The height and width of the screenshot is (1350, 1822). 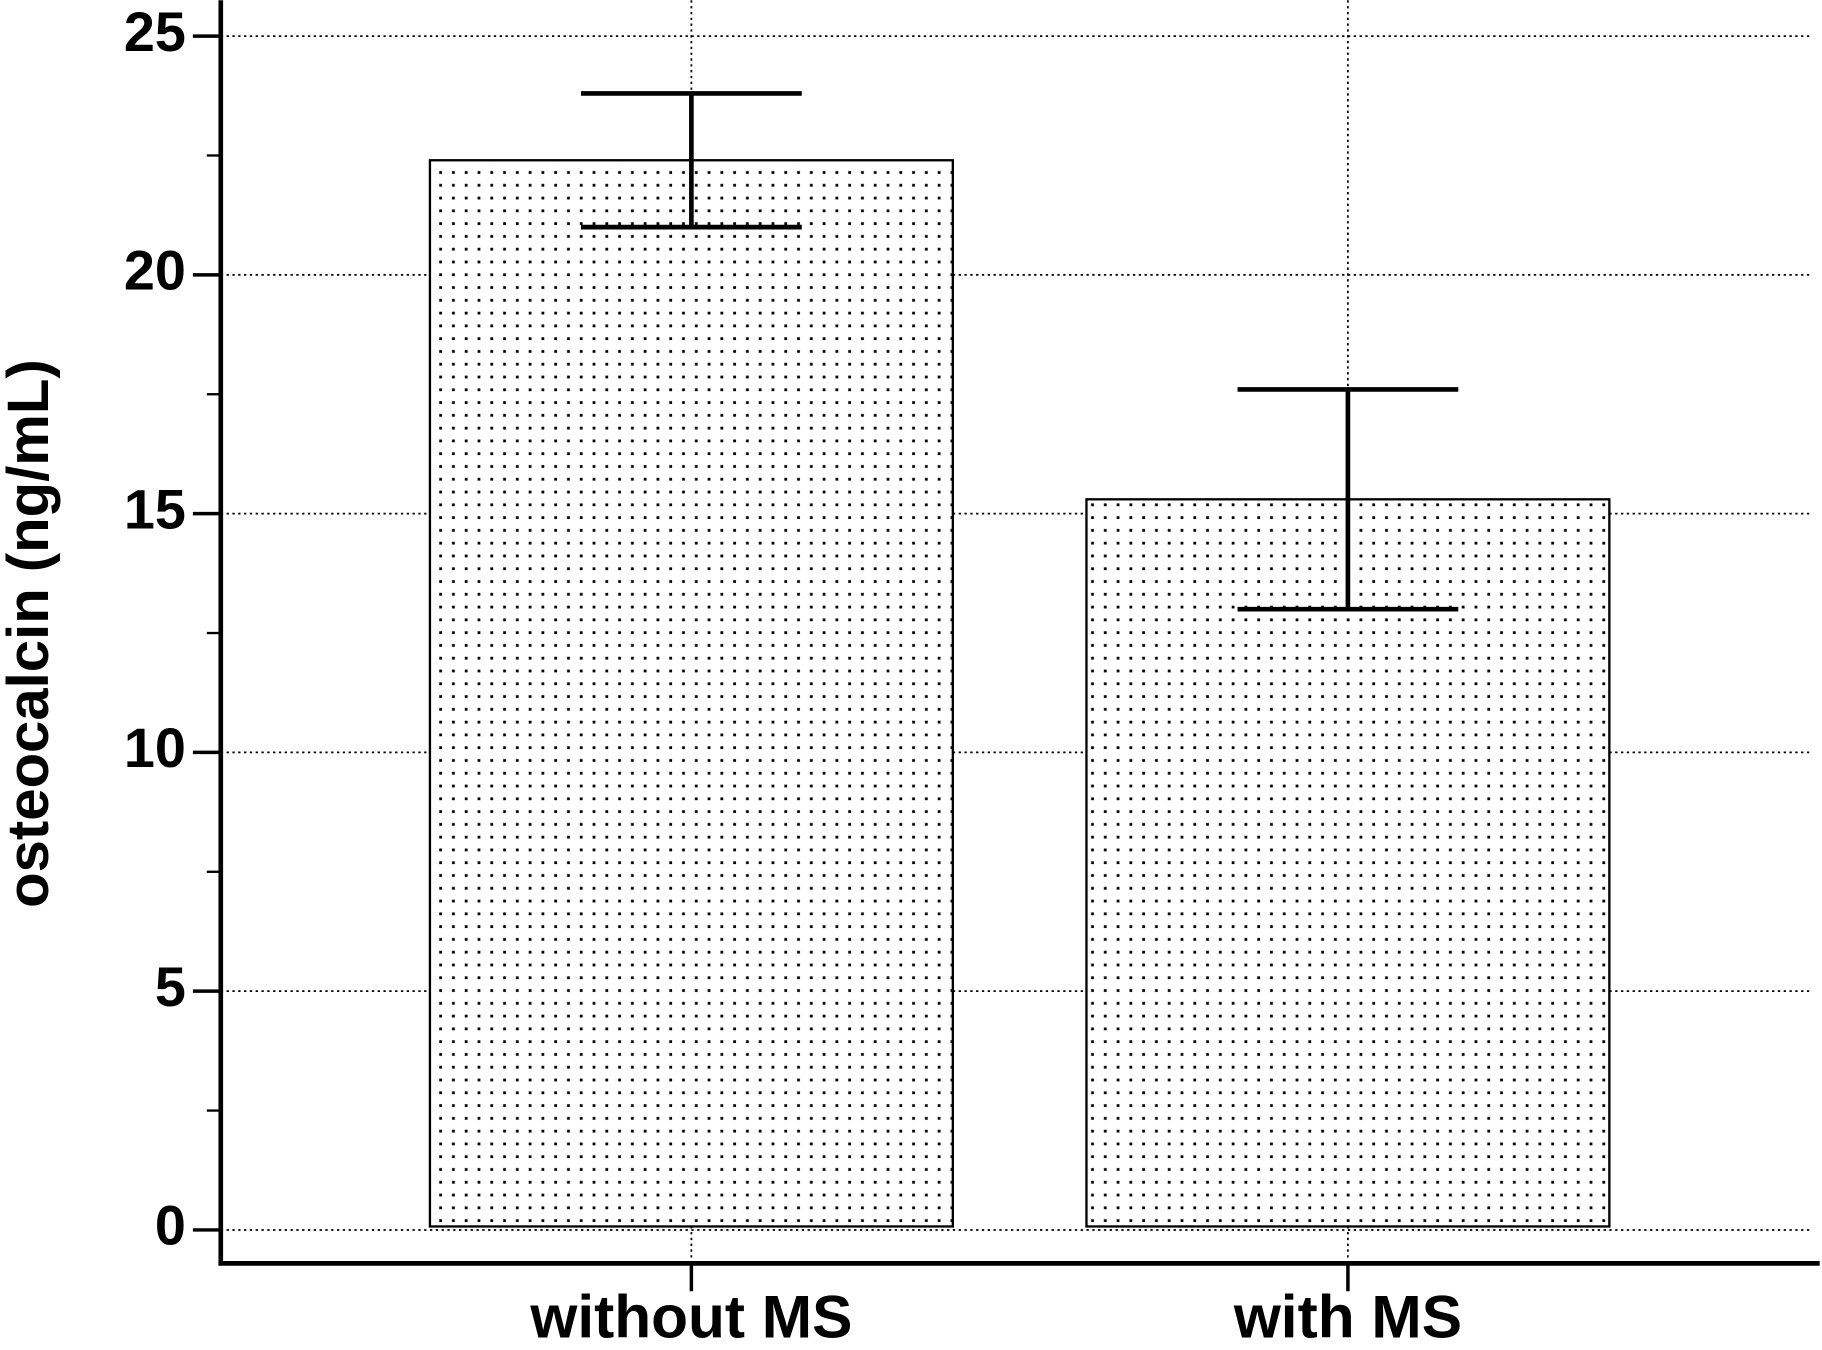 I want to click on y-tick-label: 10, so click(x=155, y=748).